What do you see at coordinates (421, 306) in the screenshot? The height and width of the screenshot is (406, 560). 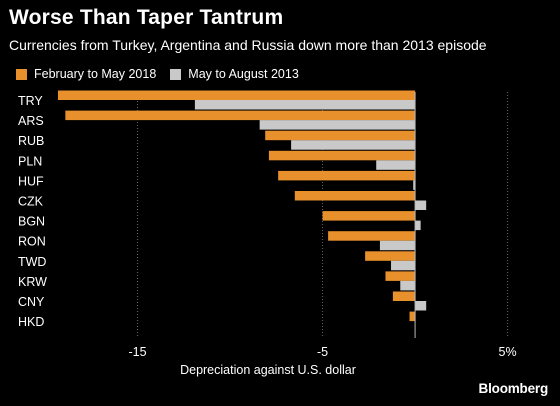 I see `bar-cny-2013` at bounding box center [421, 306].